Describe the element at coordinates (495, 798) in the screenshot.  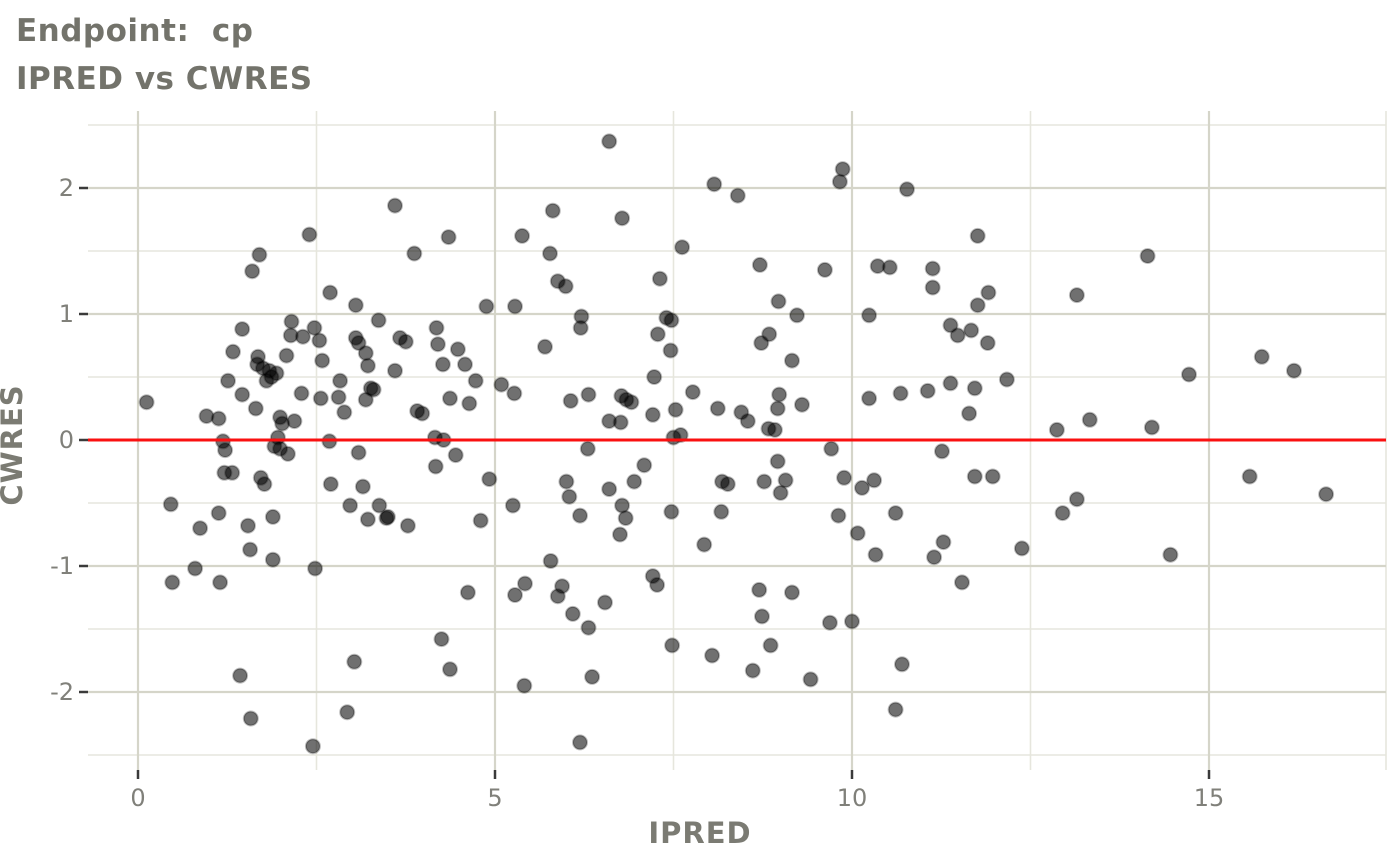
I see `x-tick-label: 5` at that location.